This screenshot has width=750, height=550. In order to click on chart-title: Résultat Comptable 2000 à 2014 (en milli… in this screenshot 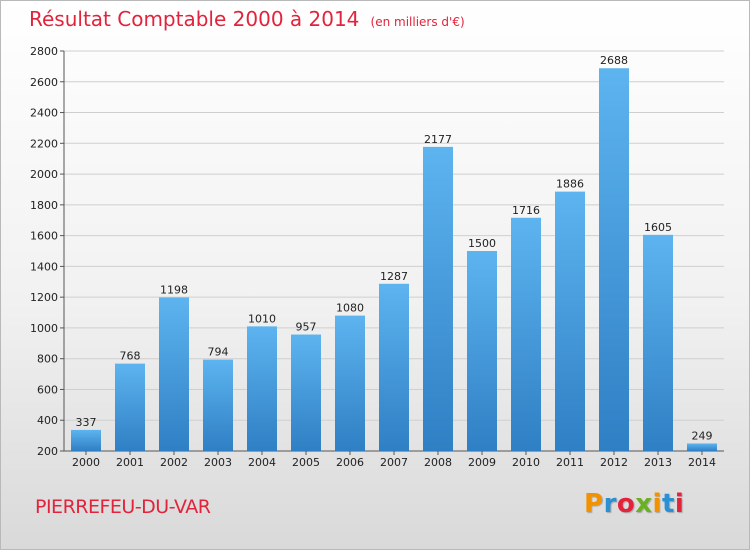, I will do `click(247, 19)`.